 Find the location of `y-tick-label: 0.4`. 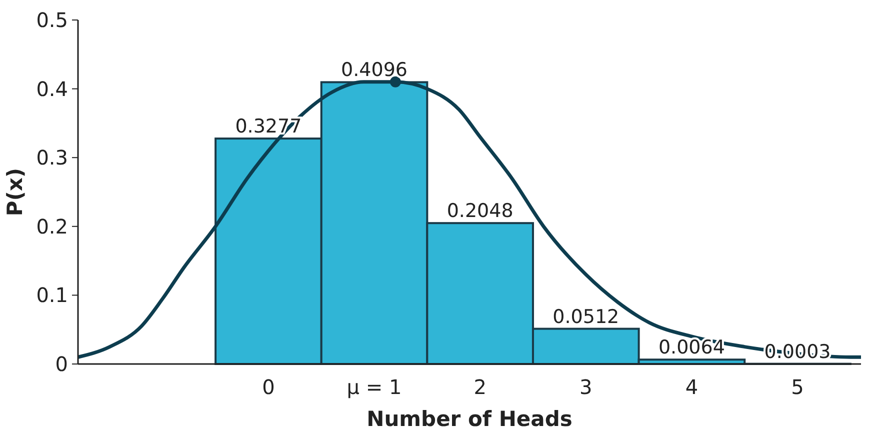

y-tick-label: 0.4 is located at coordinates (52, 88).